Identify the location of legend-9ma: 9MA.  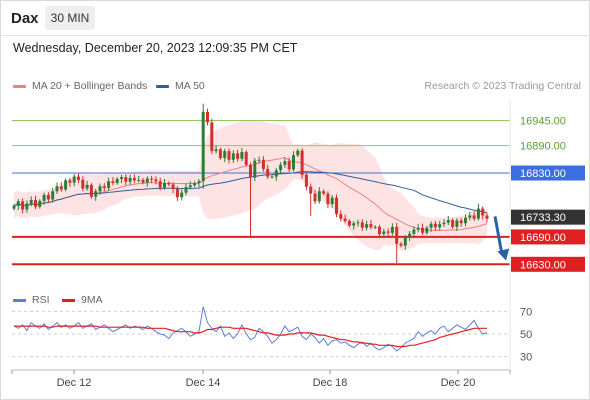
(82, 300).